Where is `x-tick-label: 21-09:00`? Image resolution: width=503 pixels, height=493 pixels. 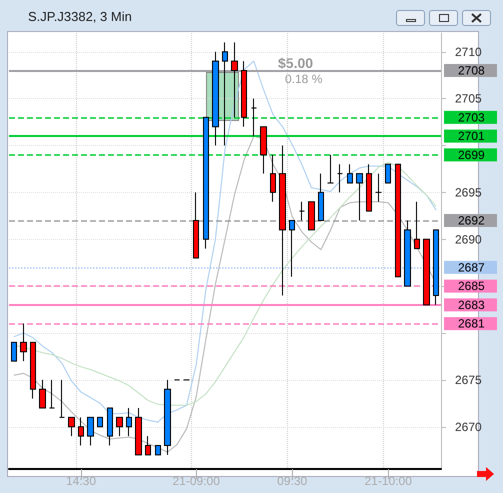 x-tick-label: 21-09:00 is located at coordinates (196, 481).